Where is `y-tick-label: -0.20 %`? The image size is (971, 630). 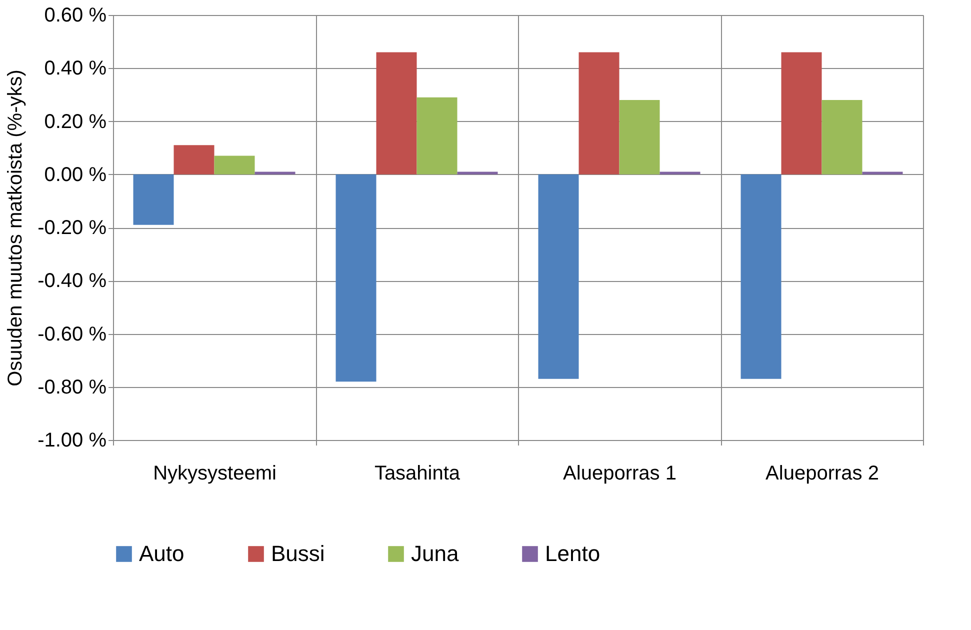 y-tick-label: -0.20 % is located at coordinates (72, 228).